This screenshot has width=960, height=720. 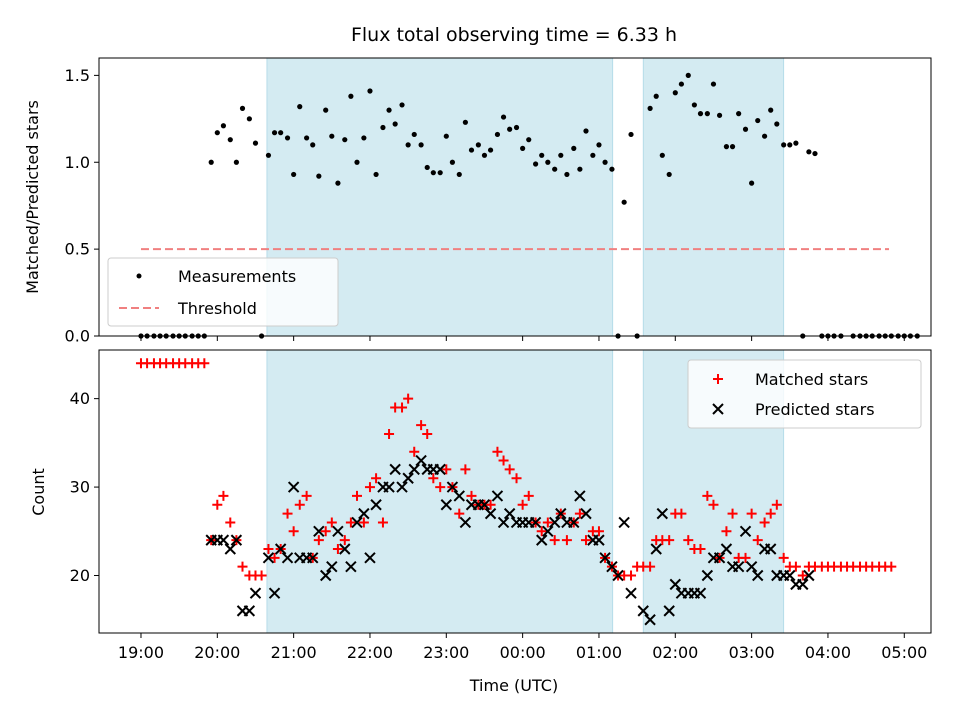 I want to click on legend-label-measurements: Measurements, so click(x=237, y=276).